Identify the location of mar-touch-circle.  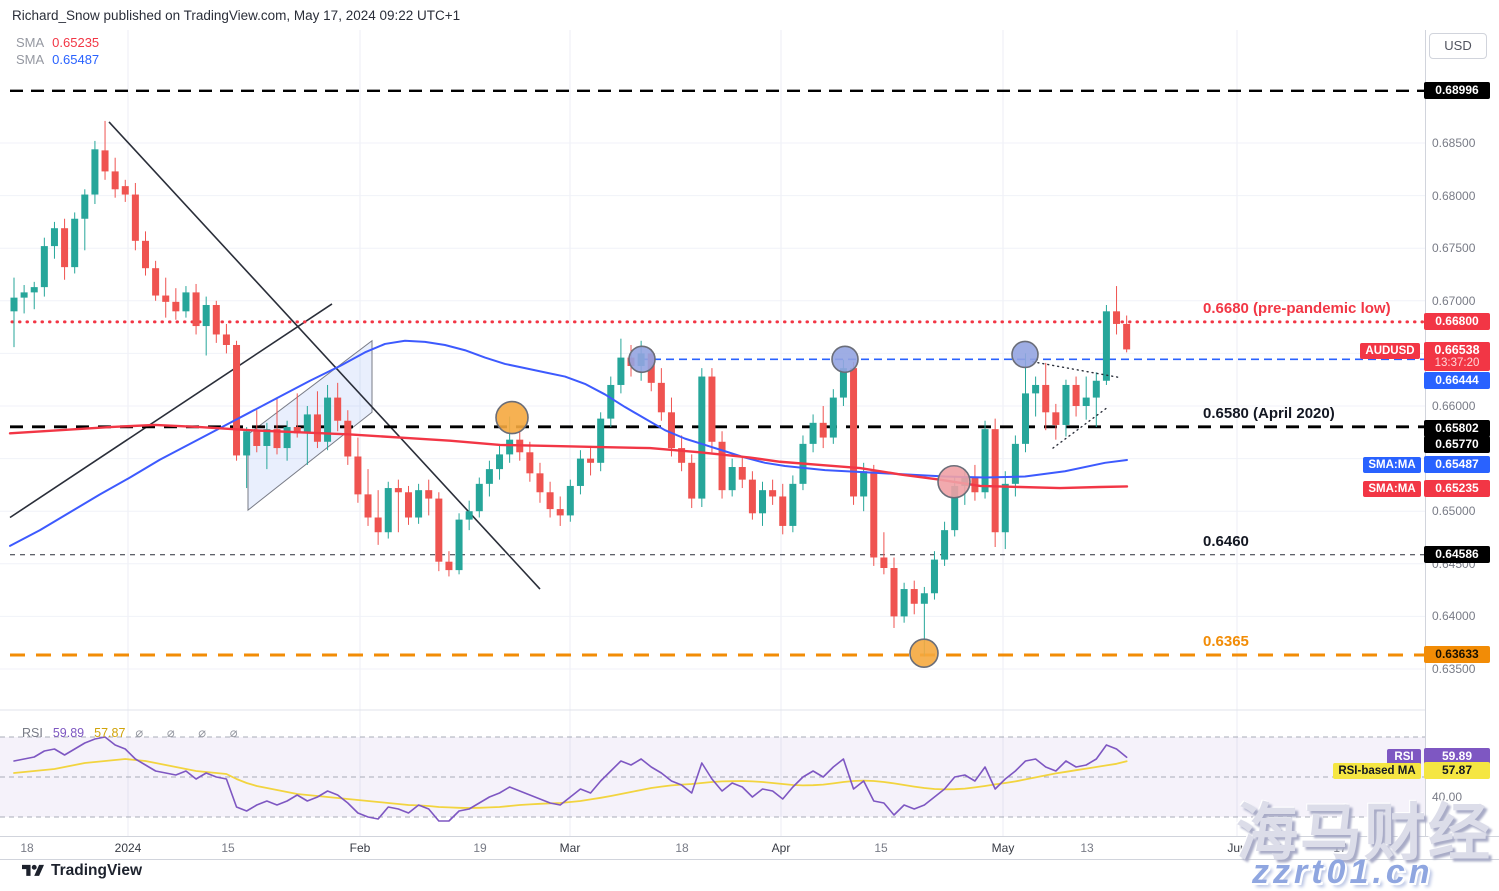
(642, 359).